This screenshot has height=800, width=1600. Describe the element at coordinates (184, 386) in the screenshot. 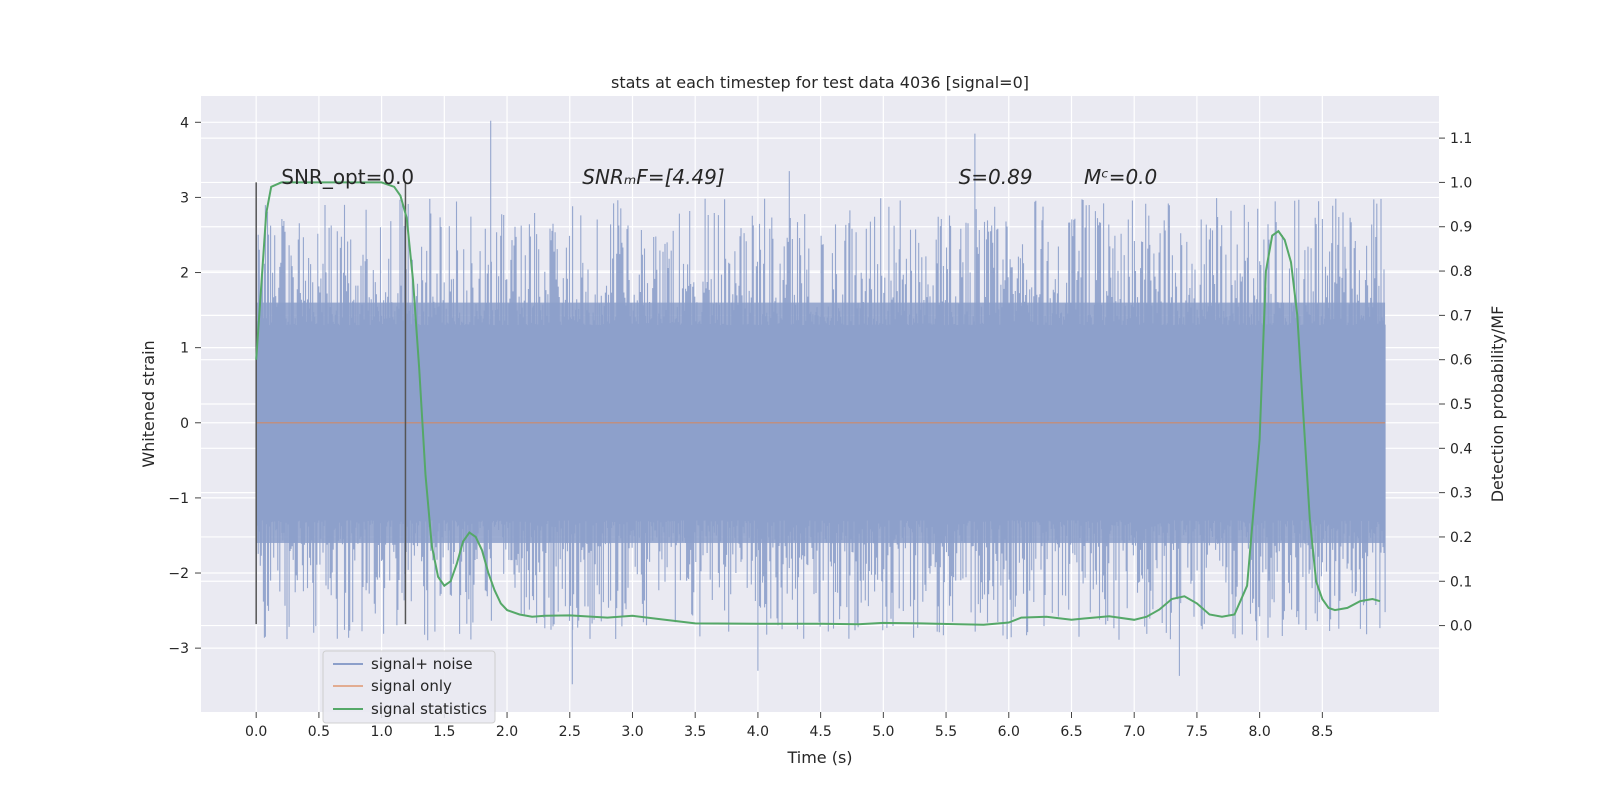

I see `y-left-axis-ticks: −3 −2 −1 0 1 2 3 4` at that location.